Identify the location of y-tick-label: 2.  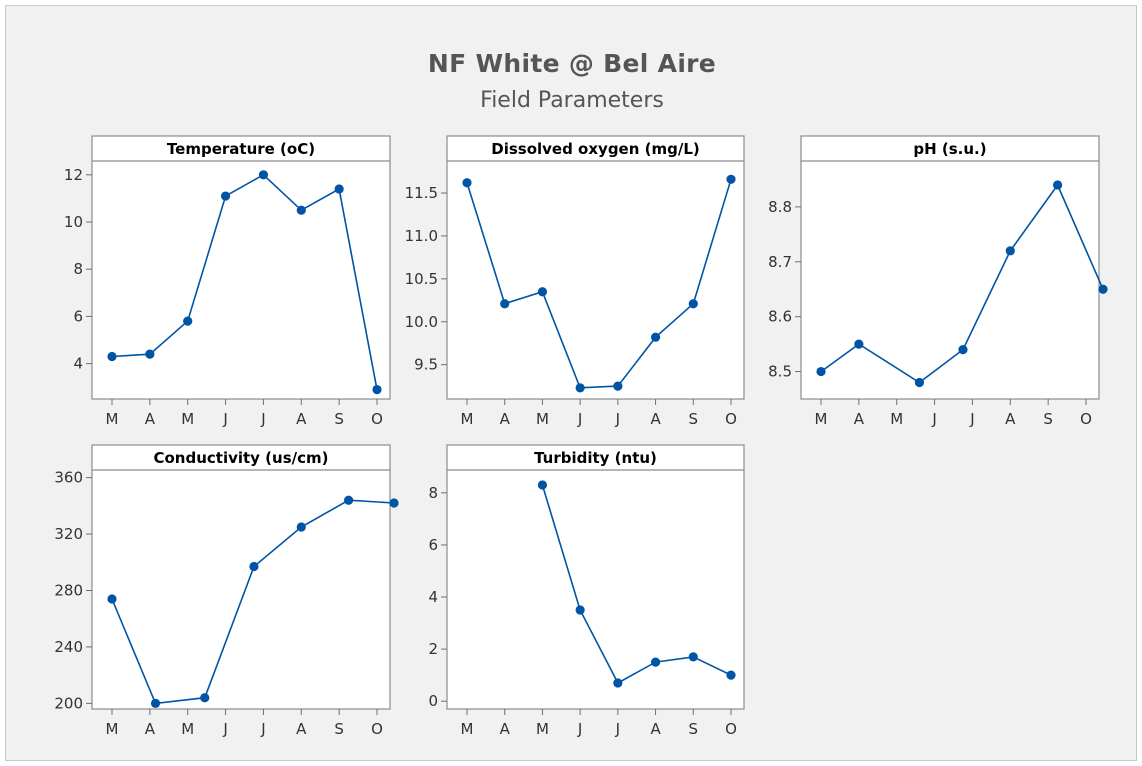
(433, 649).